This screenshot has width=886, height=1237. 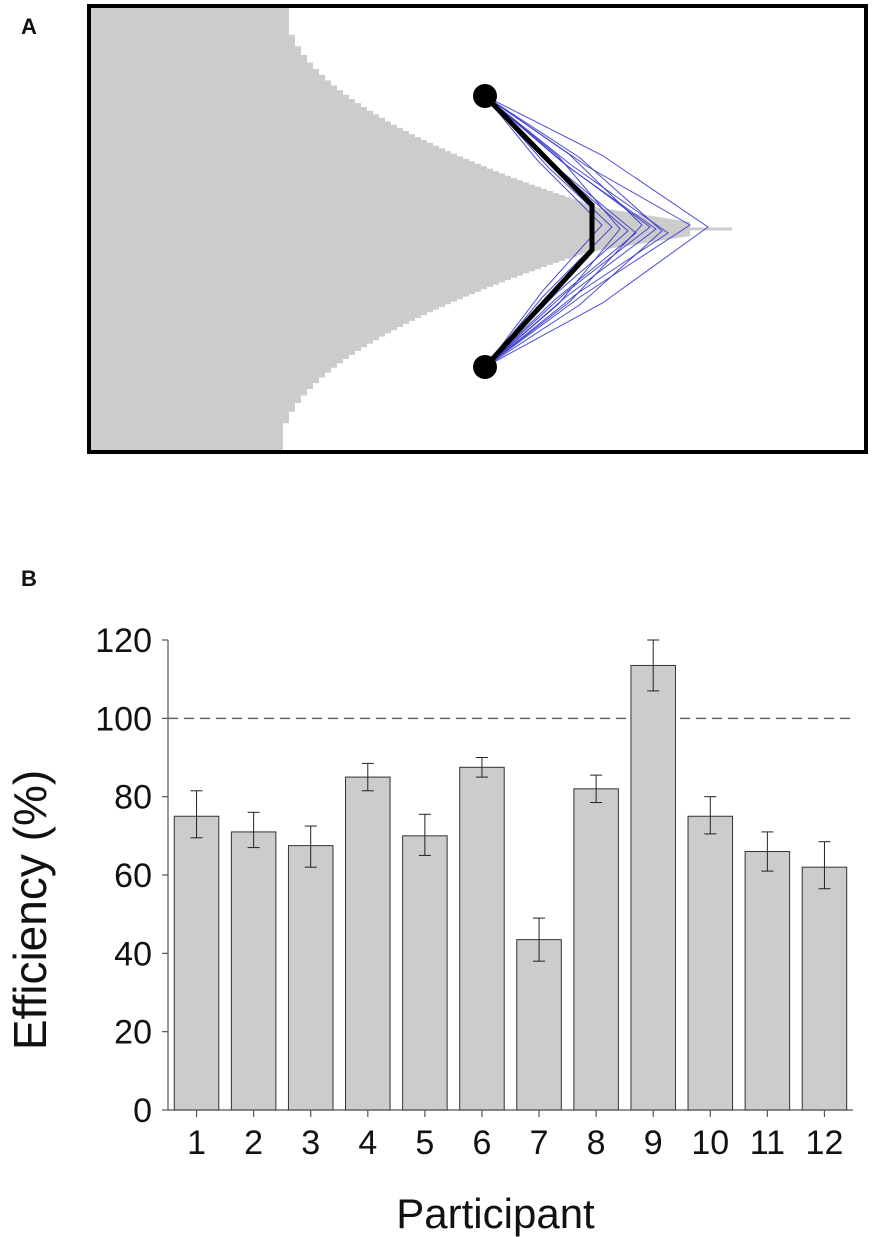 I want to click on x-tick-label: 12, so click(x=825, y=1143).